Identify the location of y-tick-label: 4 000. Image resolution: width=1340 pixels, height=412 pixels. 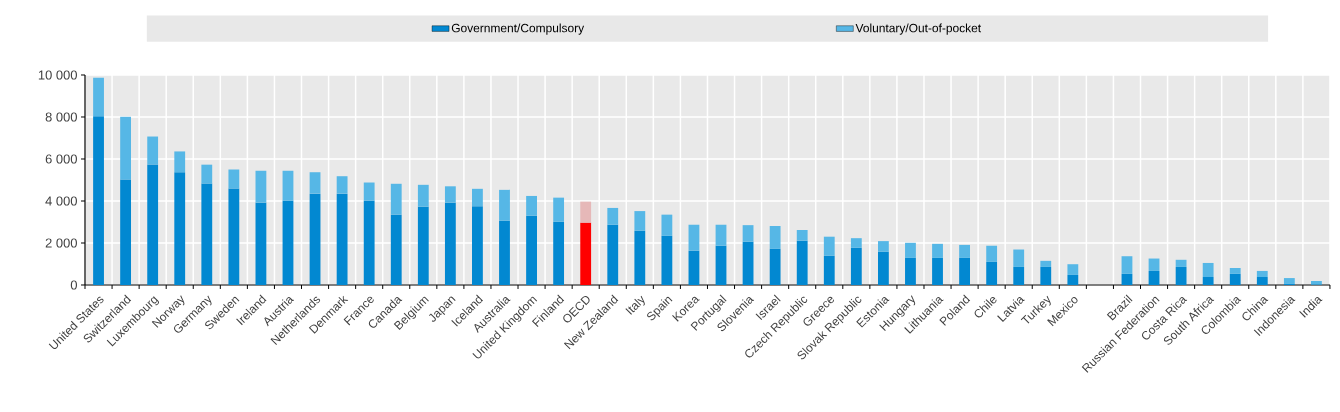
(61, 201).